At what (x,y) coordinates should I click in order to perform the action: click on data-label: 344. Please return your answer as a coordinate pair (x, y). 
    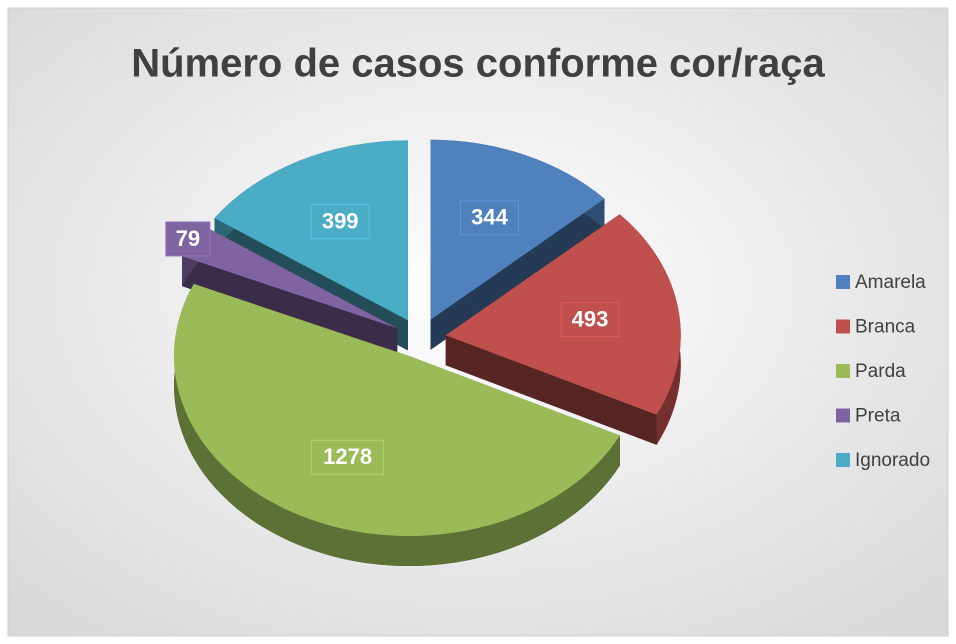
    Looking at the image, I should click on (489, 217).